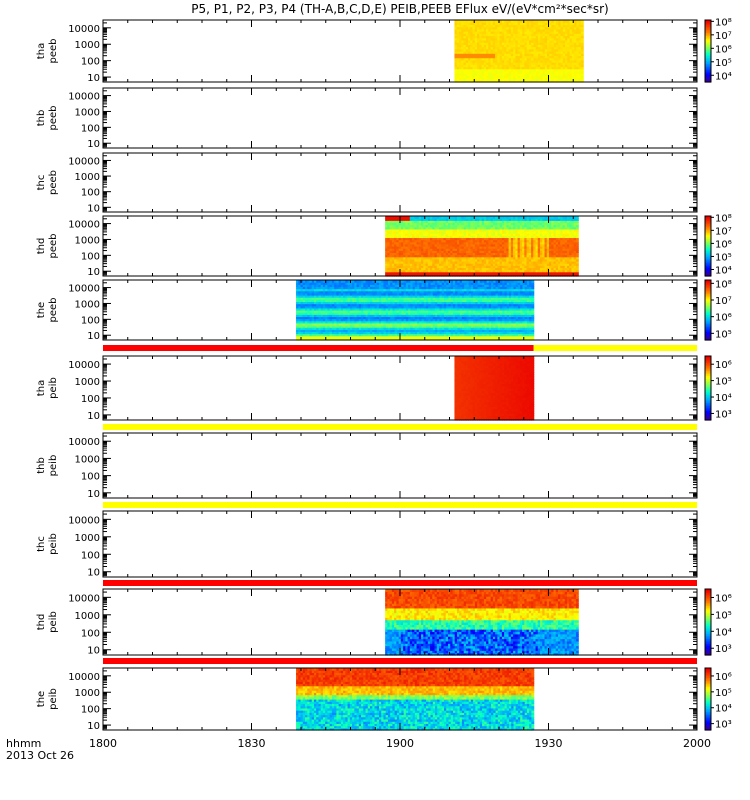 This screenshot has width=750, height=800. I want to click on panel-label-product: peeb, so click(53, 51).